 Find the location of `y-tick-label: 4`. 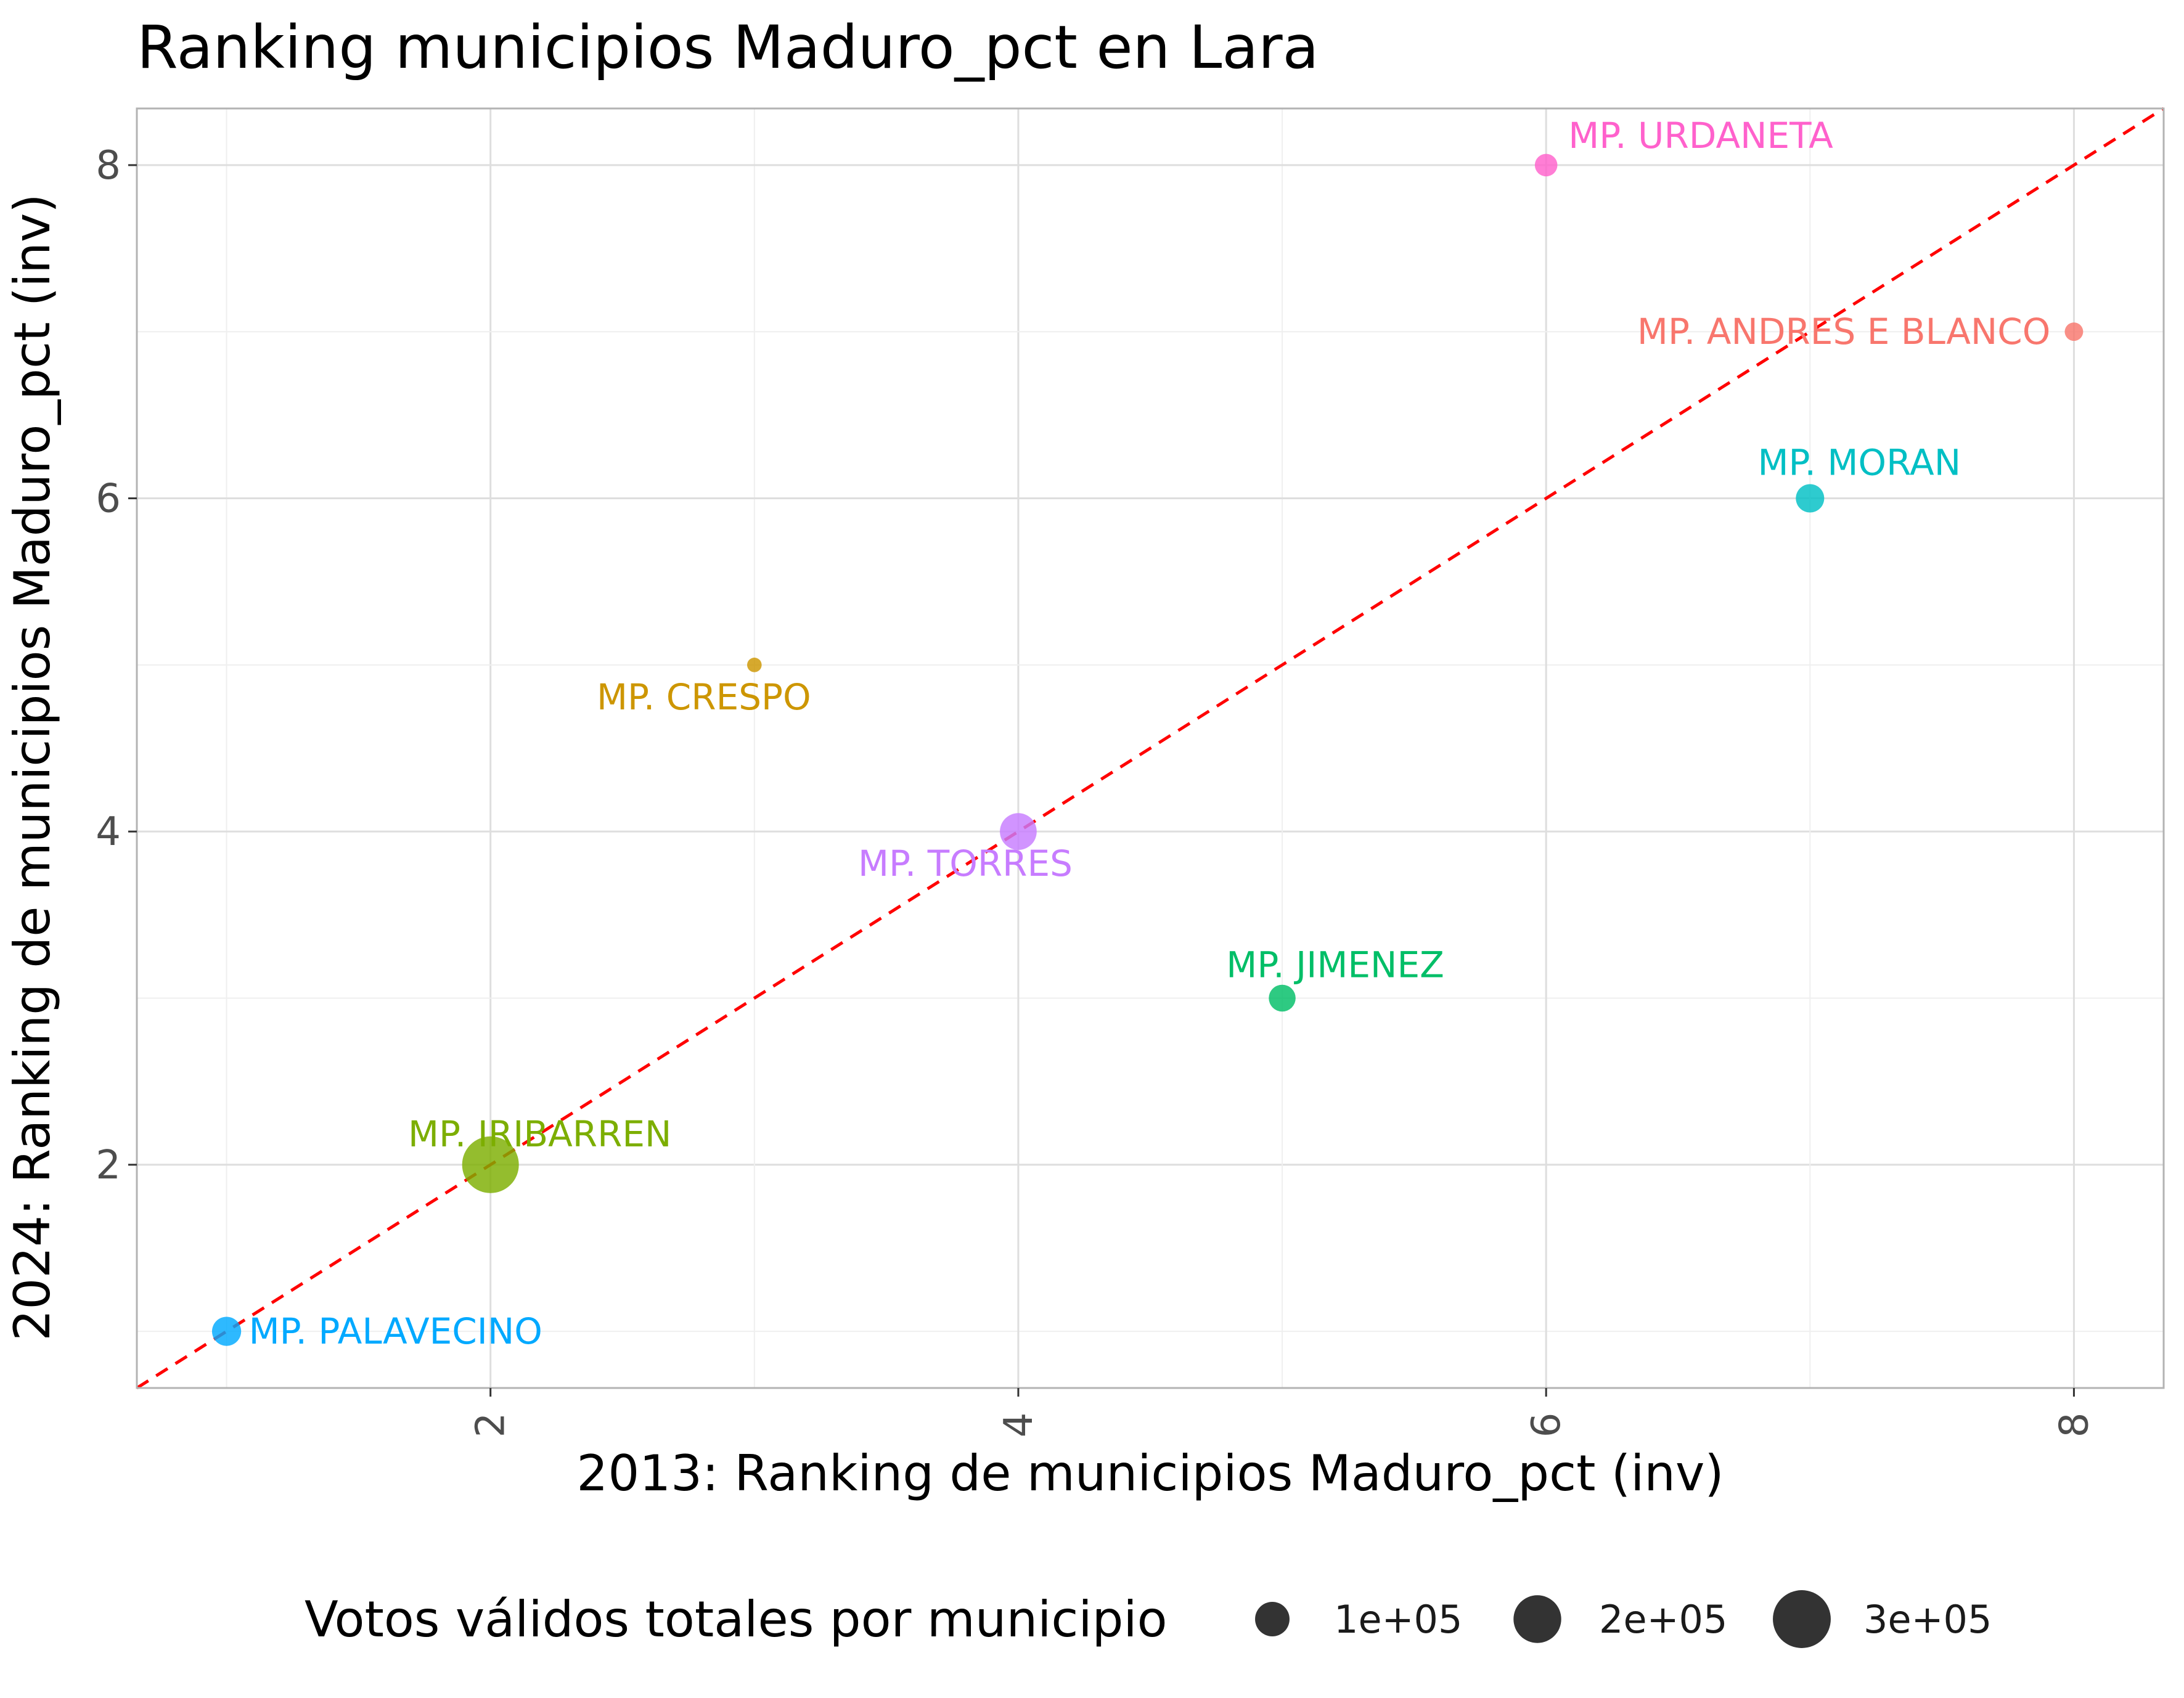

y-tick-label: 4 is located at coordinates (108, 832).